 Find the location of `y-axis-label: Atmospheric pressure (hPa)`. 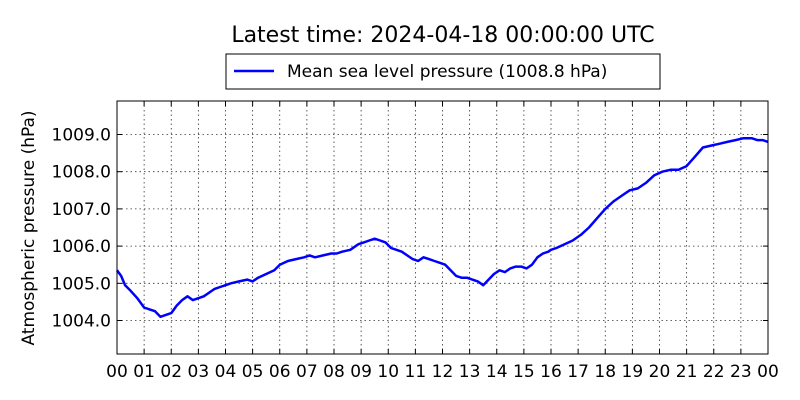

y-axis-label: Atmospheric pressure (hPa) is located at coordinates (29, 227).